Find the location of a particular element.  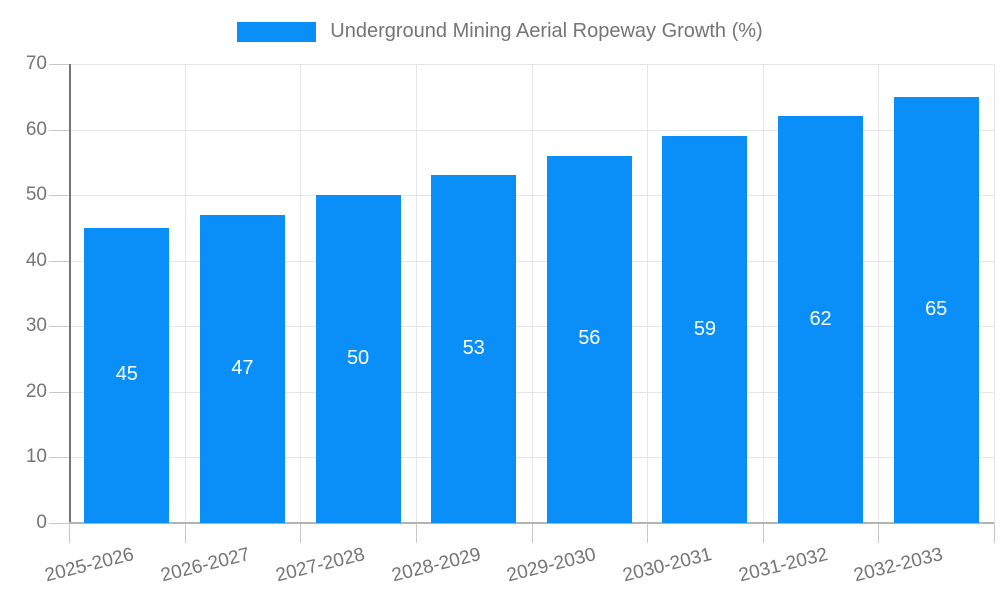

x-axis-category-label: 2028-2029 is located at coordinates (436, 565).